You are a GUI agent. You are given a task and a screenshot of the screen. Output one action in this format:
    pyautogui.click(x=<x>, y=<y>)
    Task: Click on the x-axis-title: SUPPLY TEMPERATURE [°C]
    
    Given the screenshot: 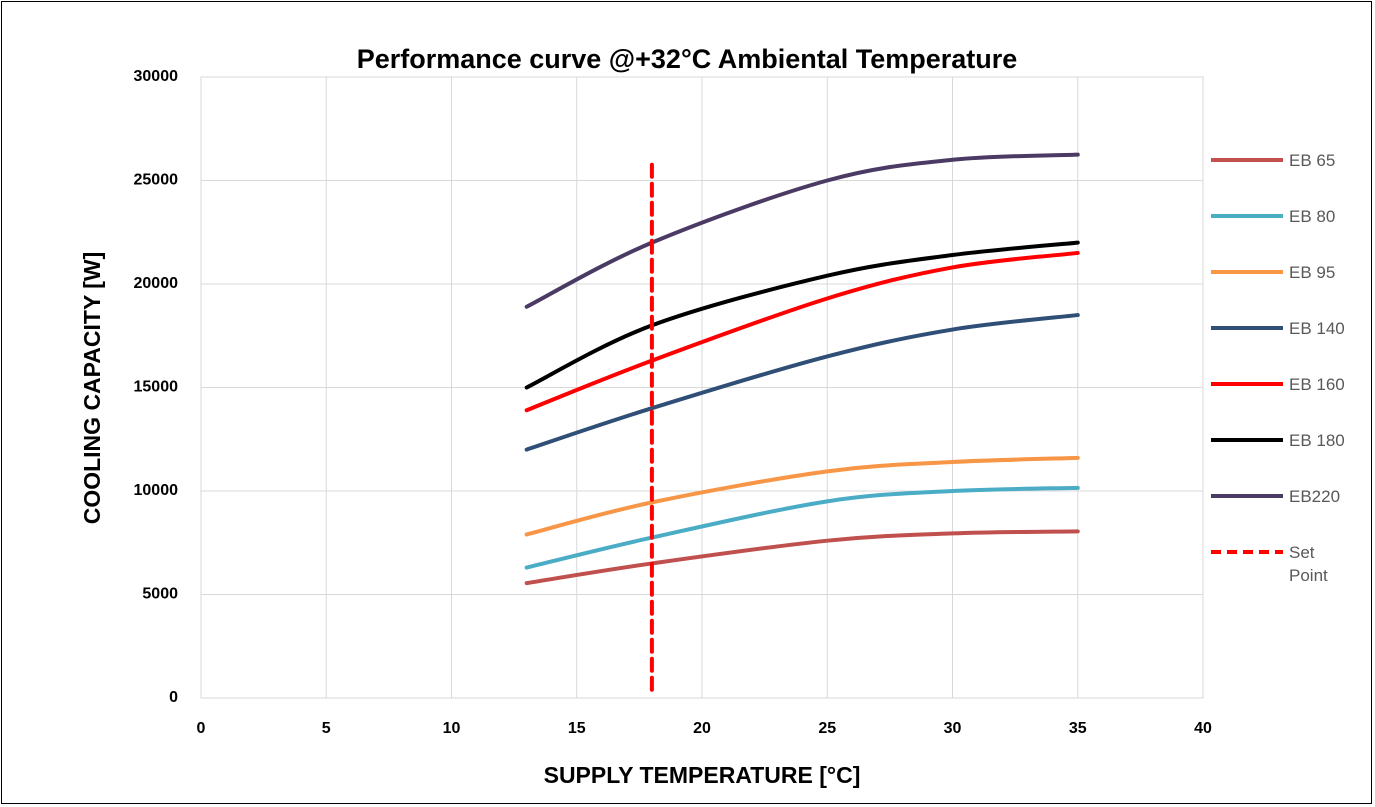 What is the action you would take?
    pyautogui.click(x=702, y=775)
    